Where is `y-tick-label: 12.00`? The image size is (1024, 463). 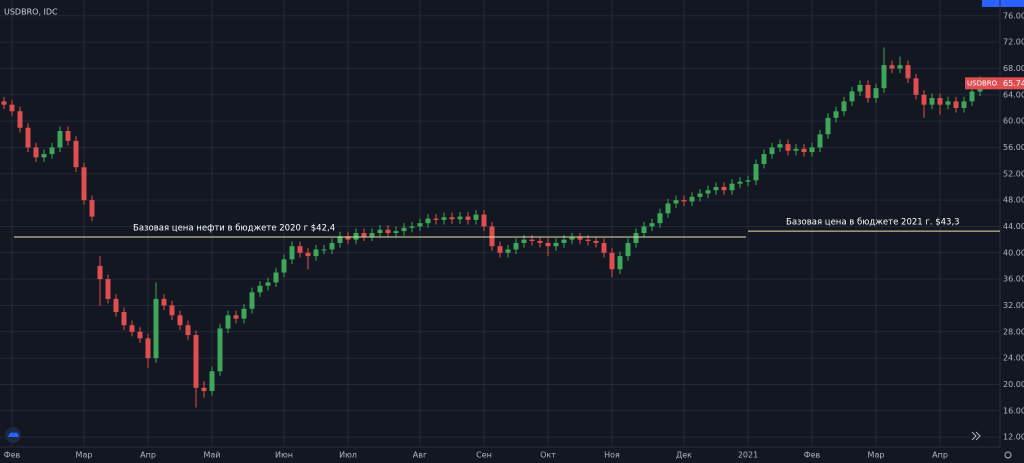
y-tick-label: 12.00 is located at coordinates (1013, 437).